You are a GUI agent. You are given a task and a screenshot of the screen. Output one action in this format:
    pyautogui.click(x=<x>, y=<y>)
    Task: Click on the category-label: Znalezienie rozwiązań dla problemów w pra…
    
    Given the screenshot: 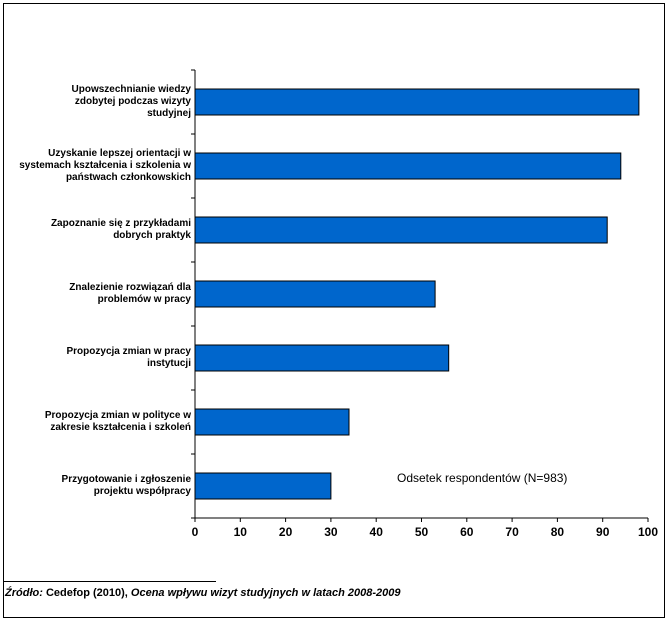 What is the action you would take?
    pyautogui.click(x=95, y=294)
    